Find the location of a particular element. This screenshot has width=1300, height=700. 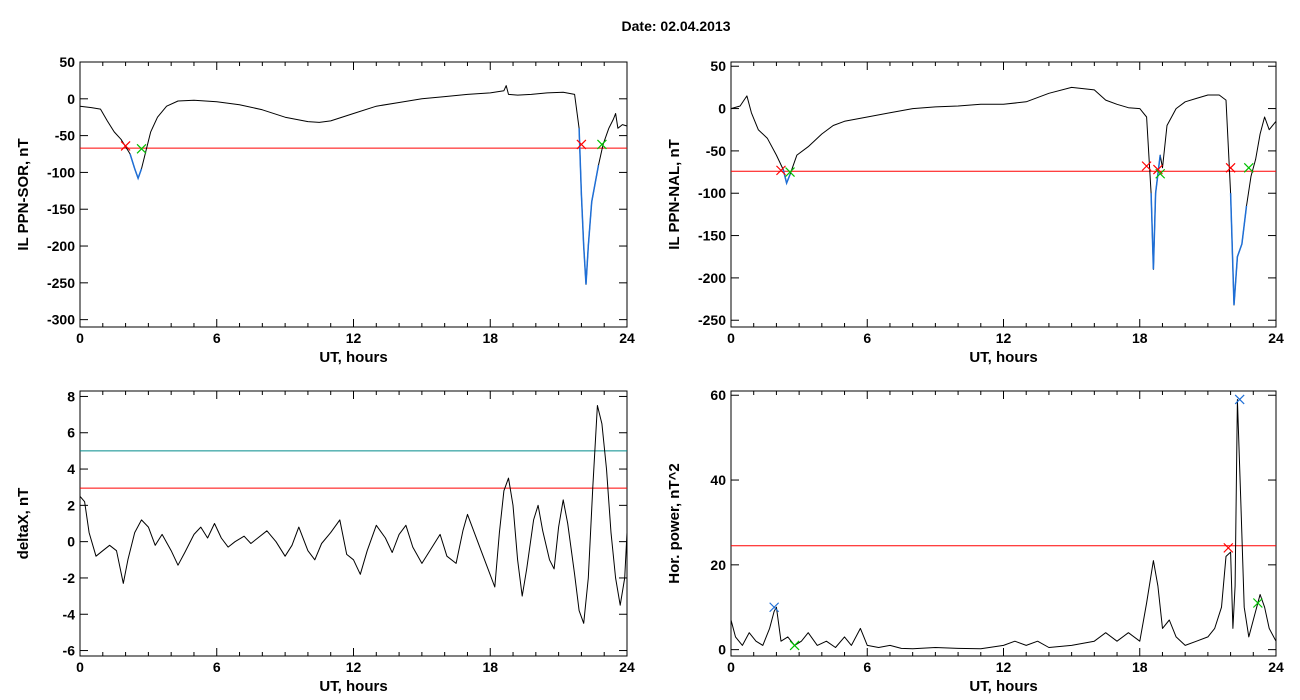

hor-power-y-axis-label: Hor. power, nT^2 is located at coordinates (674, 523).